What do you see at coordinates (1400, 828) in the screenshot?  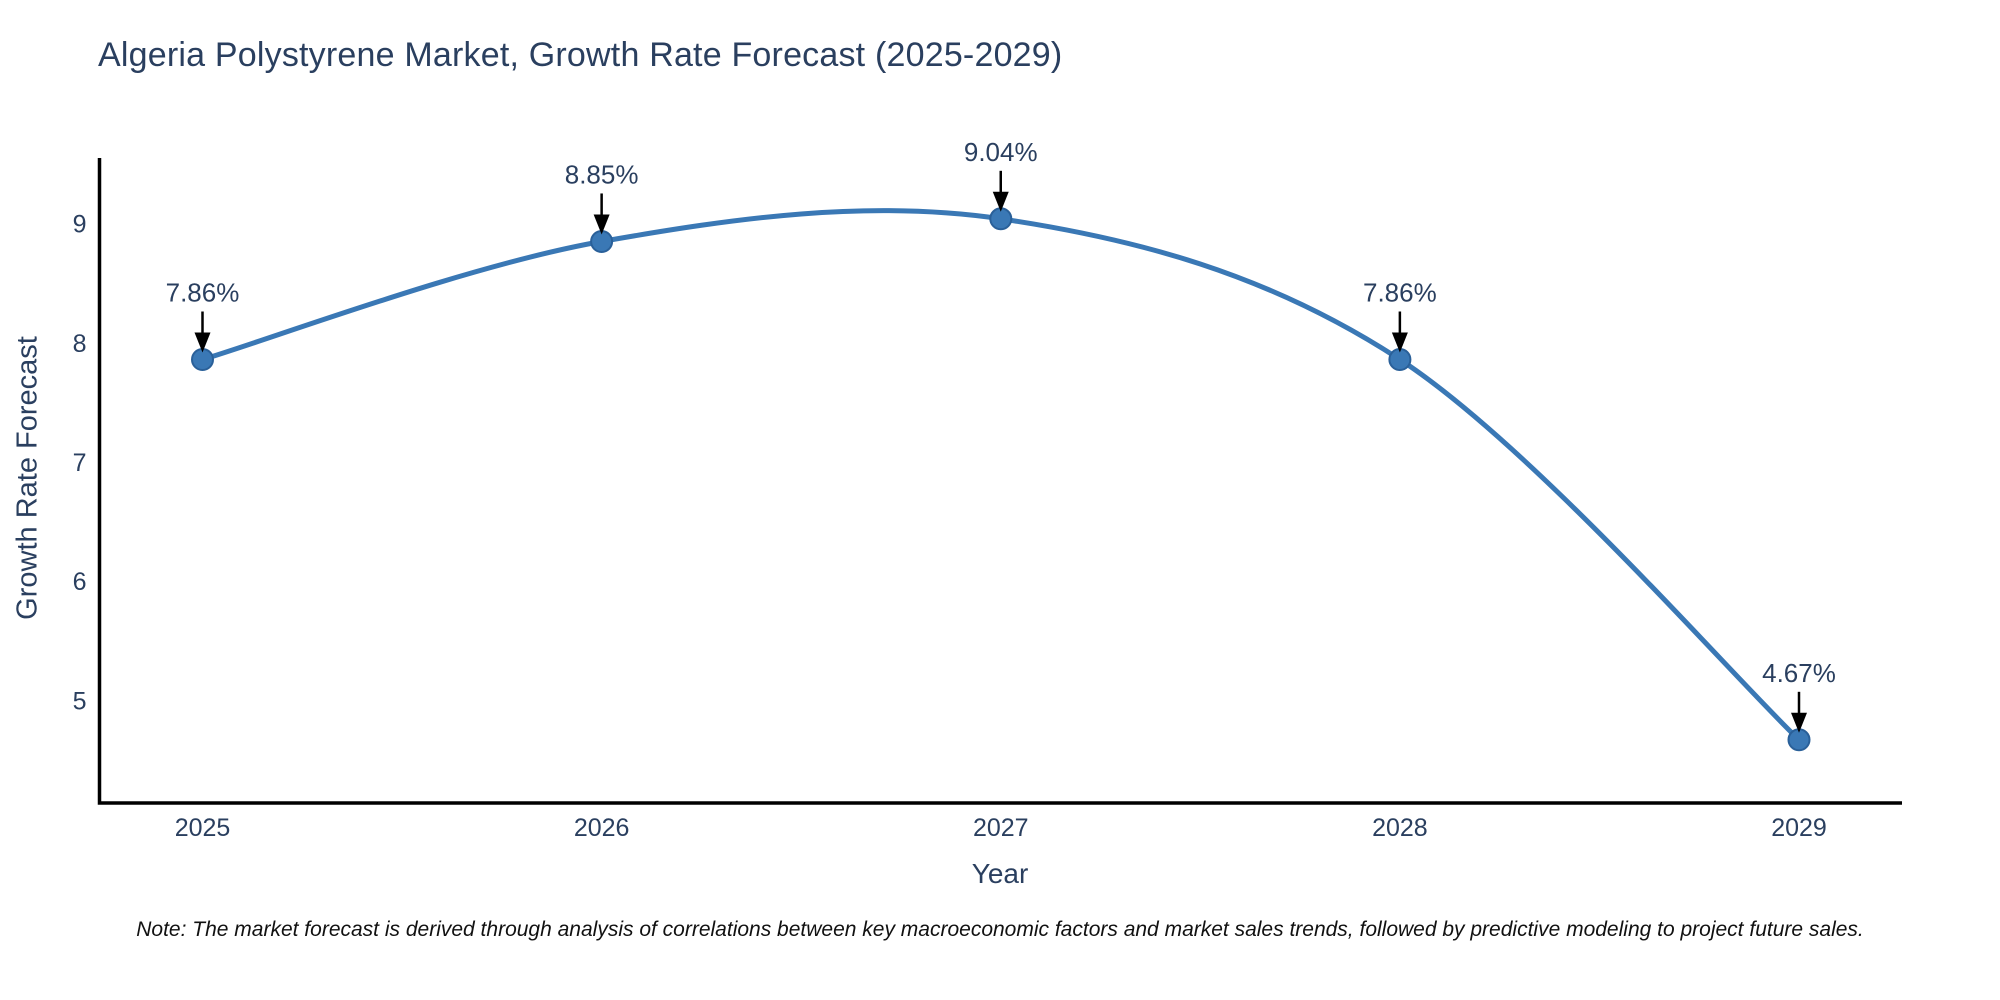 I see `x-tick-label: 2028` at bounding box center [1400, 828].